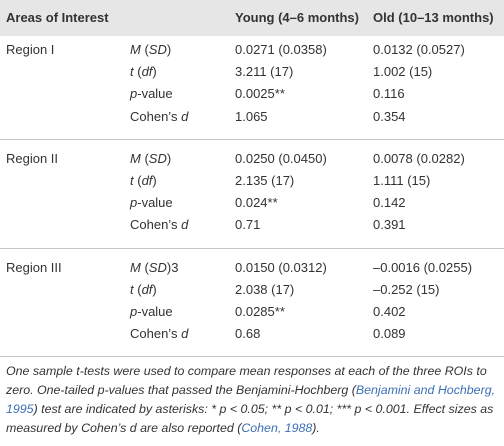 The height and width of the screenshot is (446, 504). I want to click on old-value: 0.354, so click(389, 116).